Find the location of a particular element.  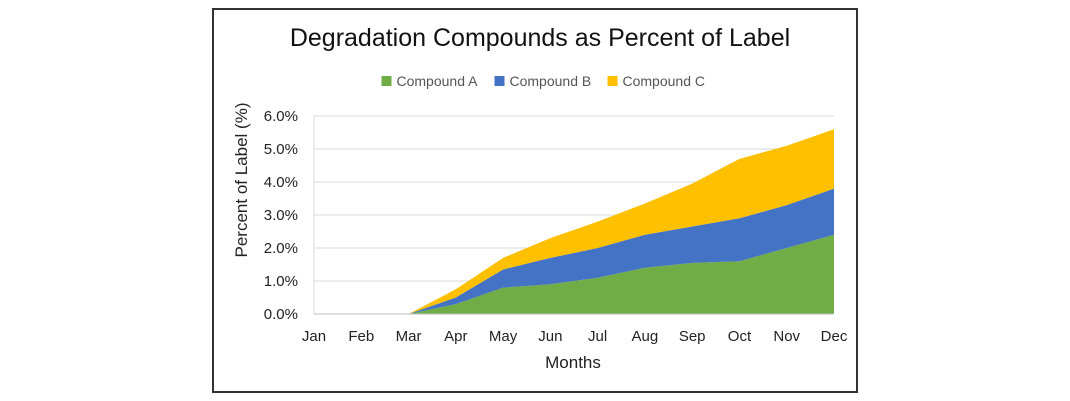

legend: Compound A Compound B Compound C is located at coordinates (543, 81).